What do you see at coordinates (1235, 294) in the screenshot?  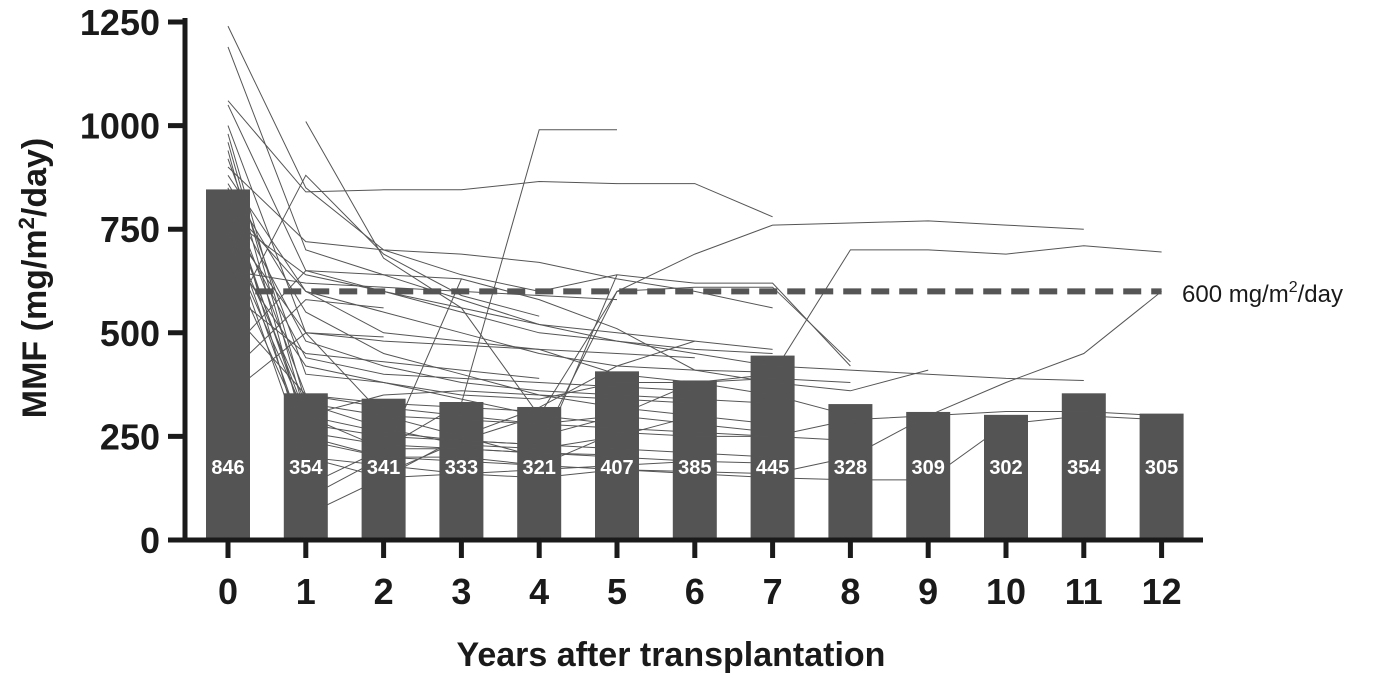 I see `reference-label-prefix: 600 mg/m` at bounding box center [1235, 294].